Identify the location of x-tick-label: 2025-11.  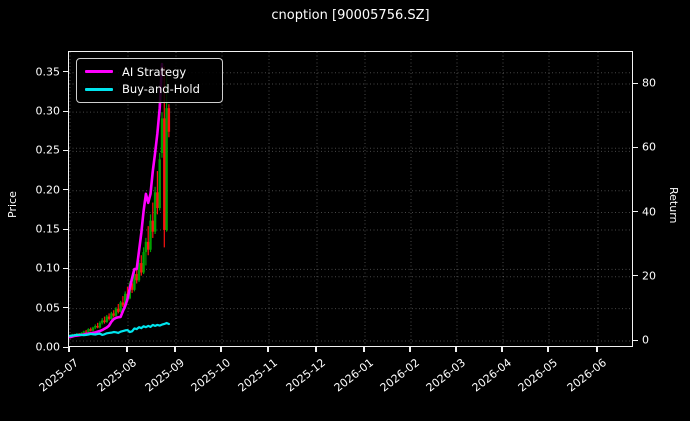
(258, 375).